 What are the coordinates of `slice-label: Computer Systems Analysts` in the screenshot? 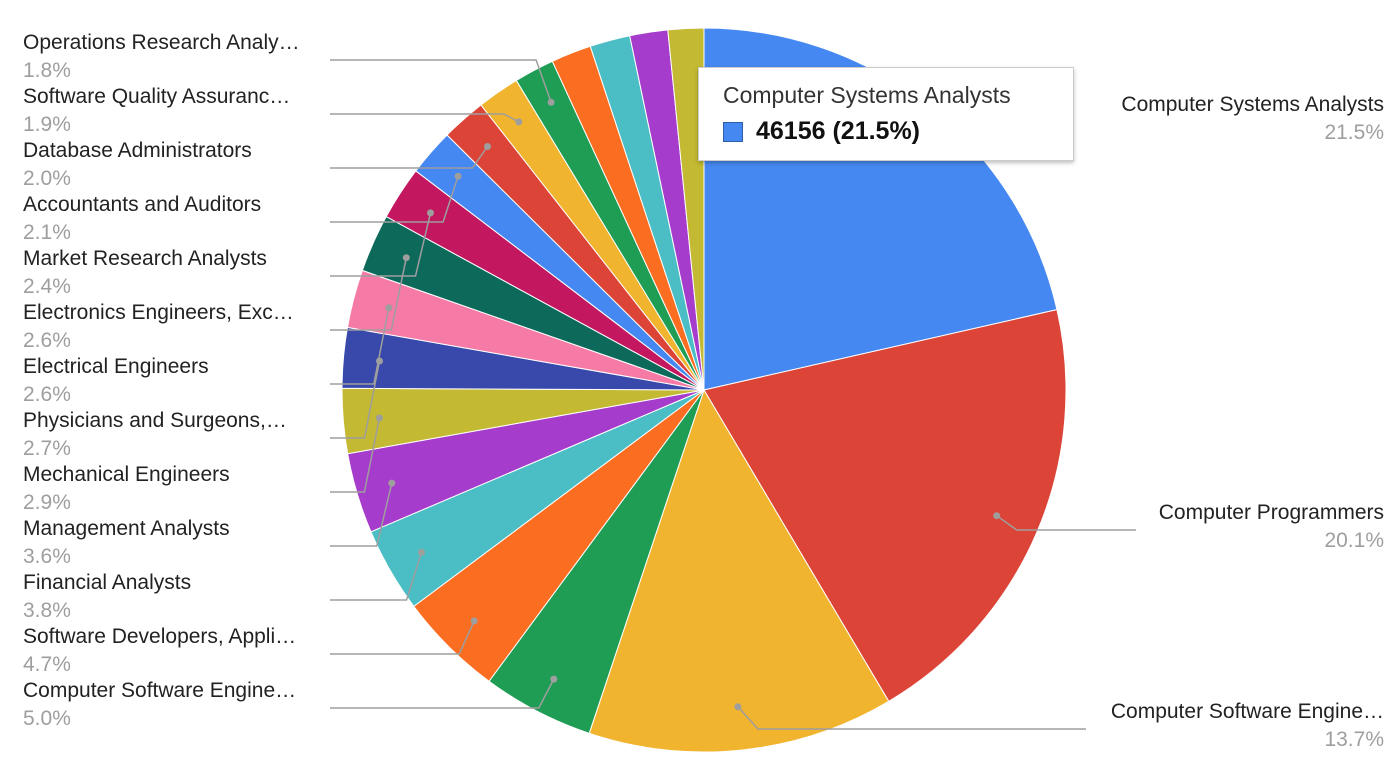 It's located at (1252, 104).